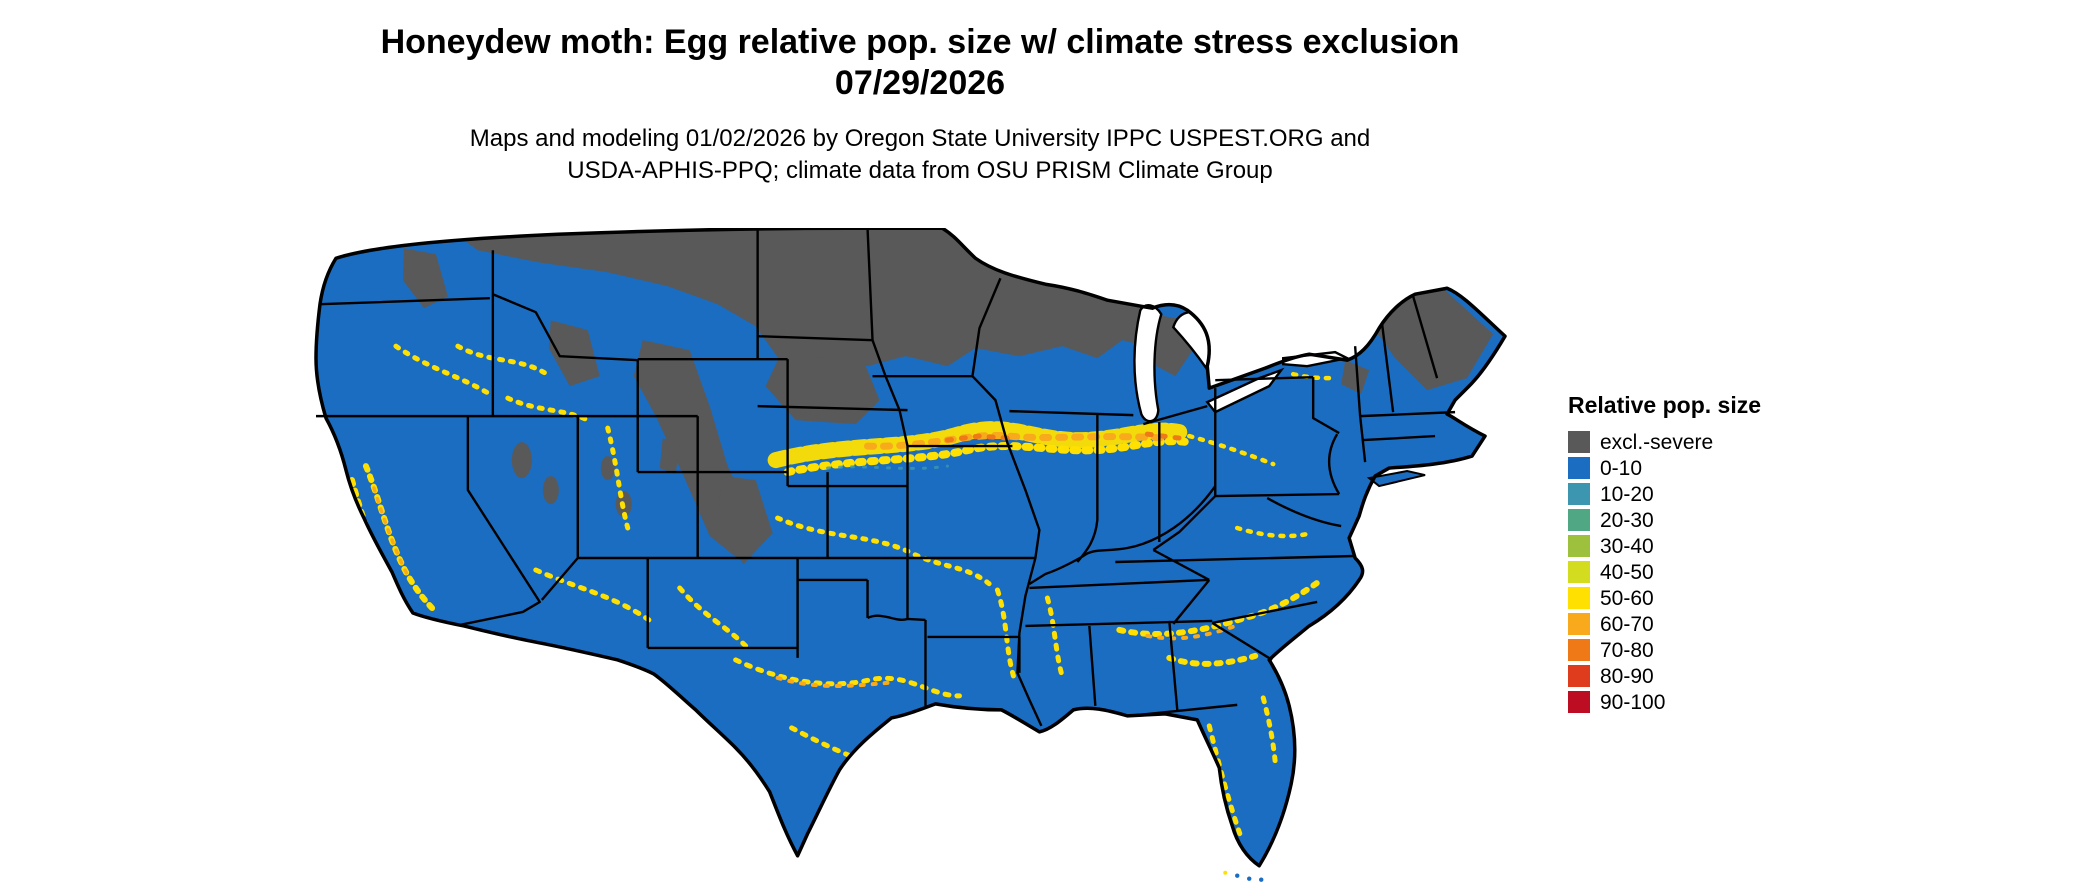 This screenshot has width=2100, height=892. I want to click on legend-item-label: 10-20, so click(1627, 494).